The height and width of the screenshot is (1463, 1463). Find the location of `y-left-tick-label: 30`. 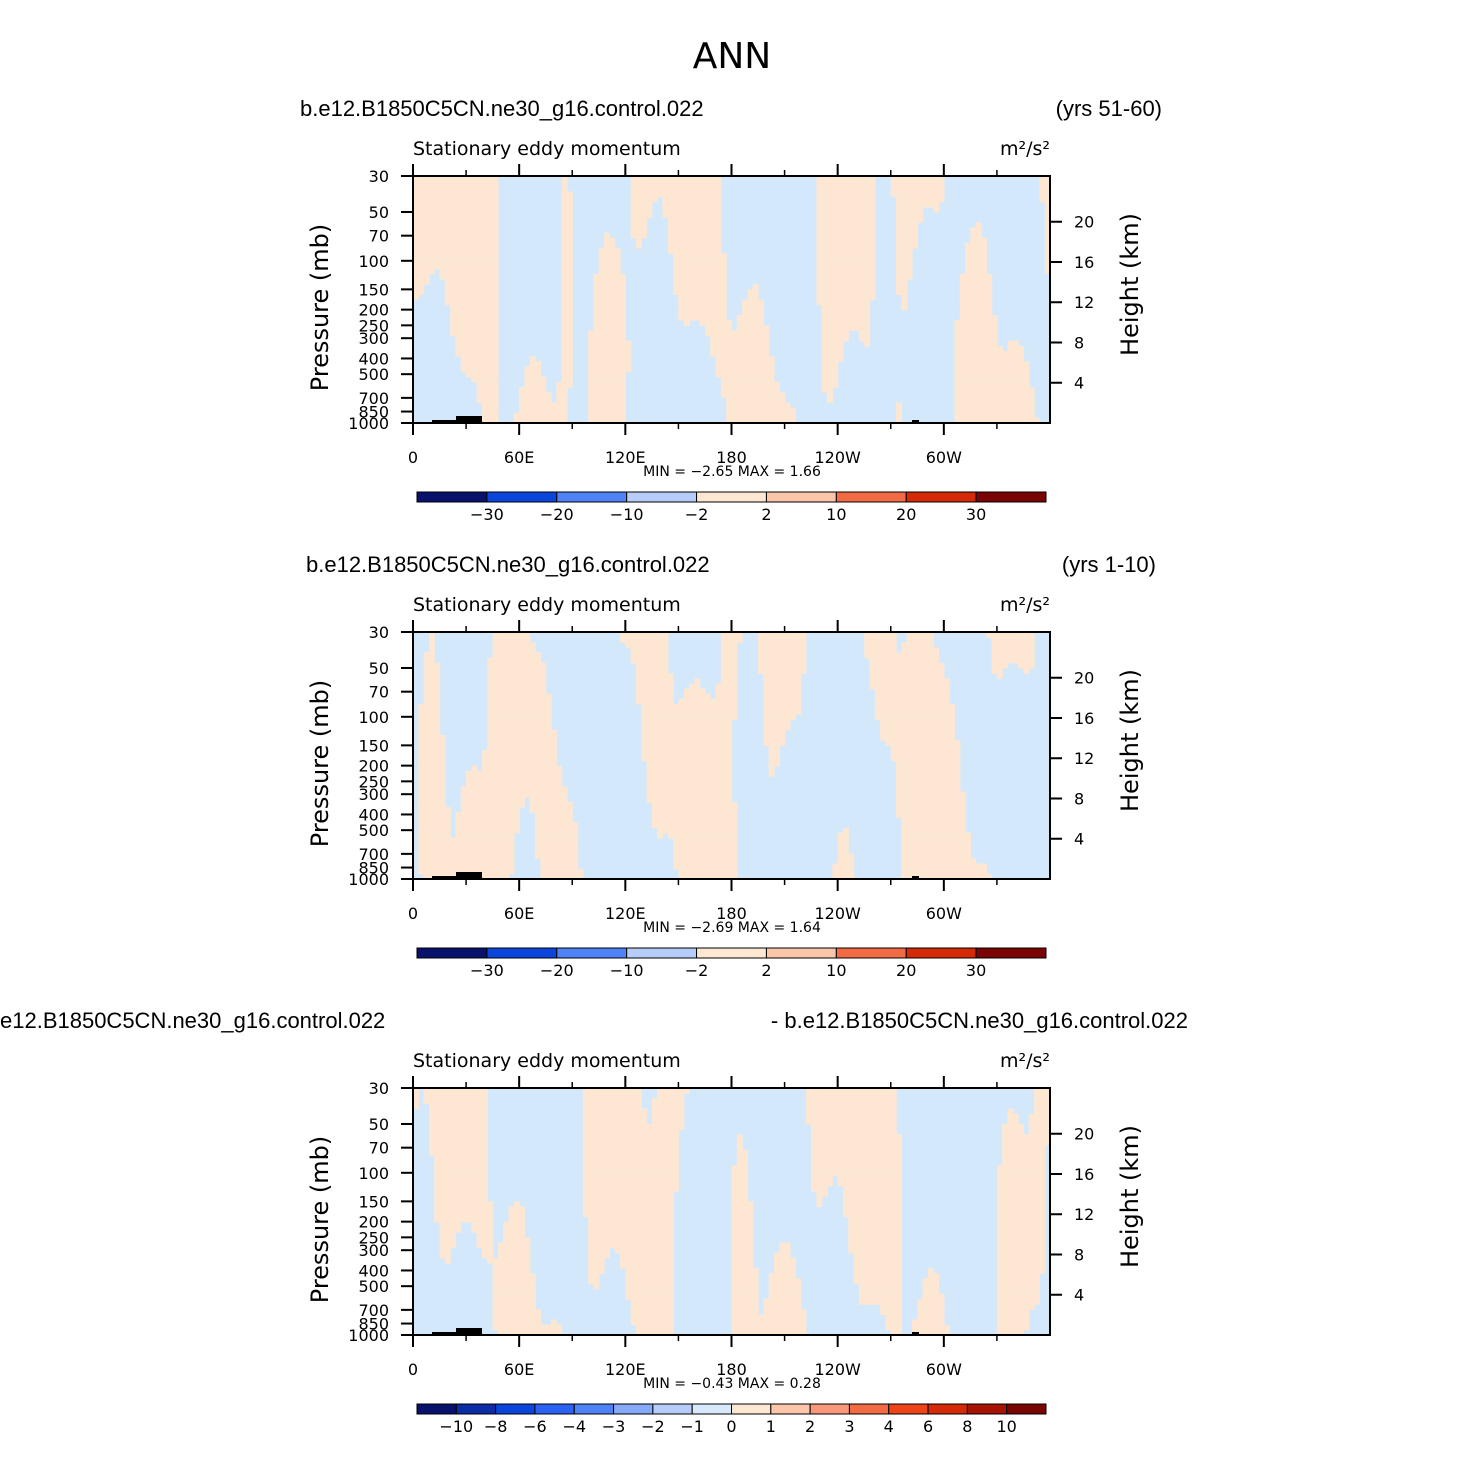

y-left-tick-label: 30 is located at coordinates (379, 632).